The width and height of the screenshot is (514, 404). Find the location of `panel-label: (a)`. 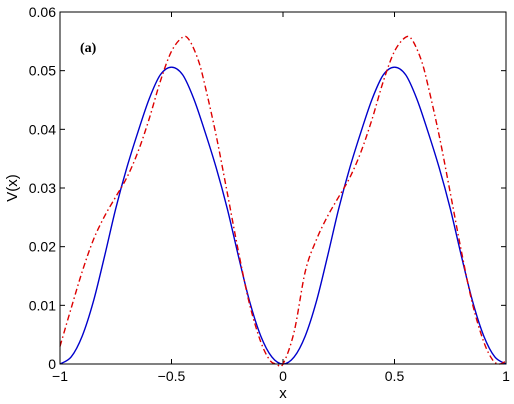

panel-label: (a) is located at coordinates (88, 48).